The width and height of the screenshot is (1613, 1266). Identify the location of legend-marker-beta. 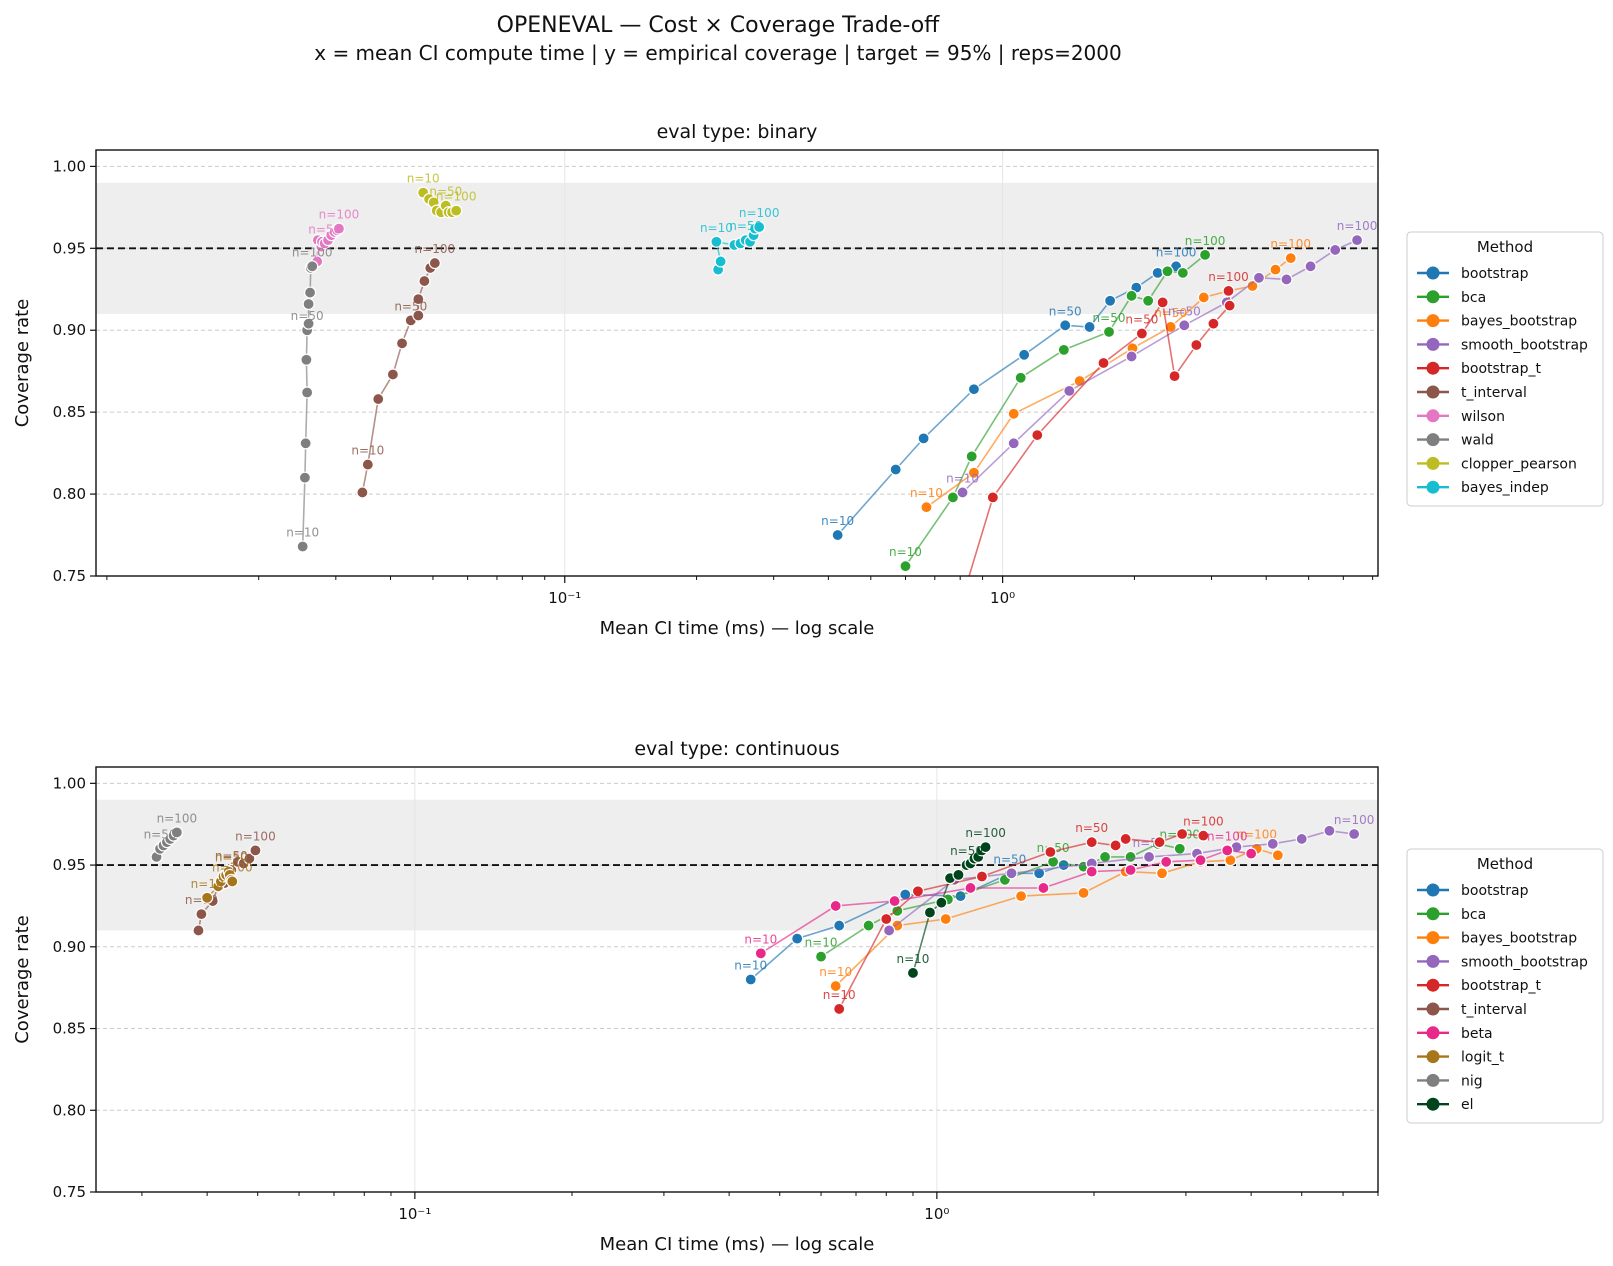
(1433, 1033).